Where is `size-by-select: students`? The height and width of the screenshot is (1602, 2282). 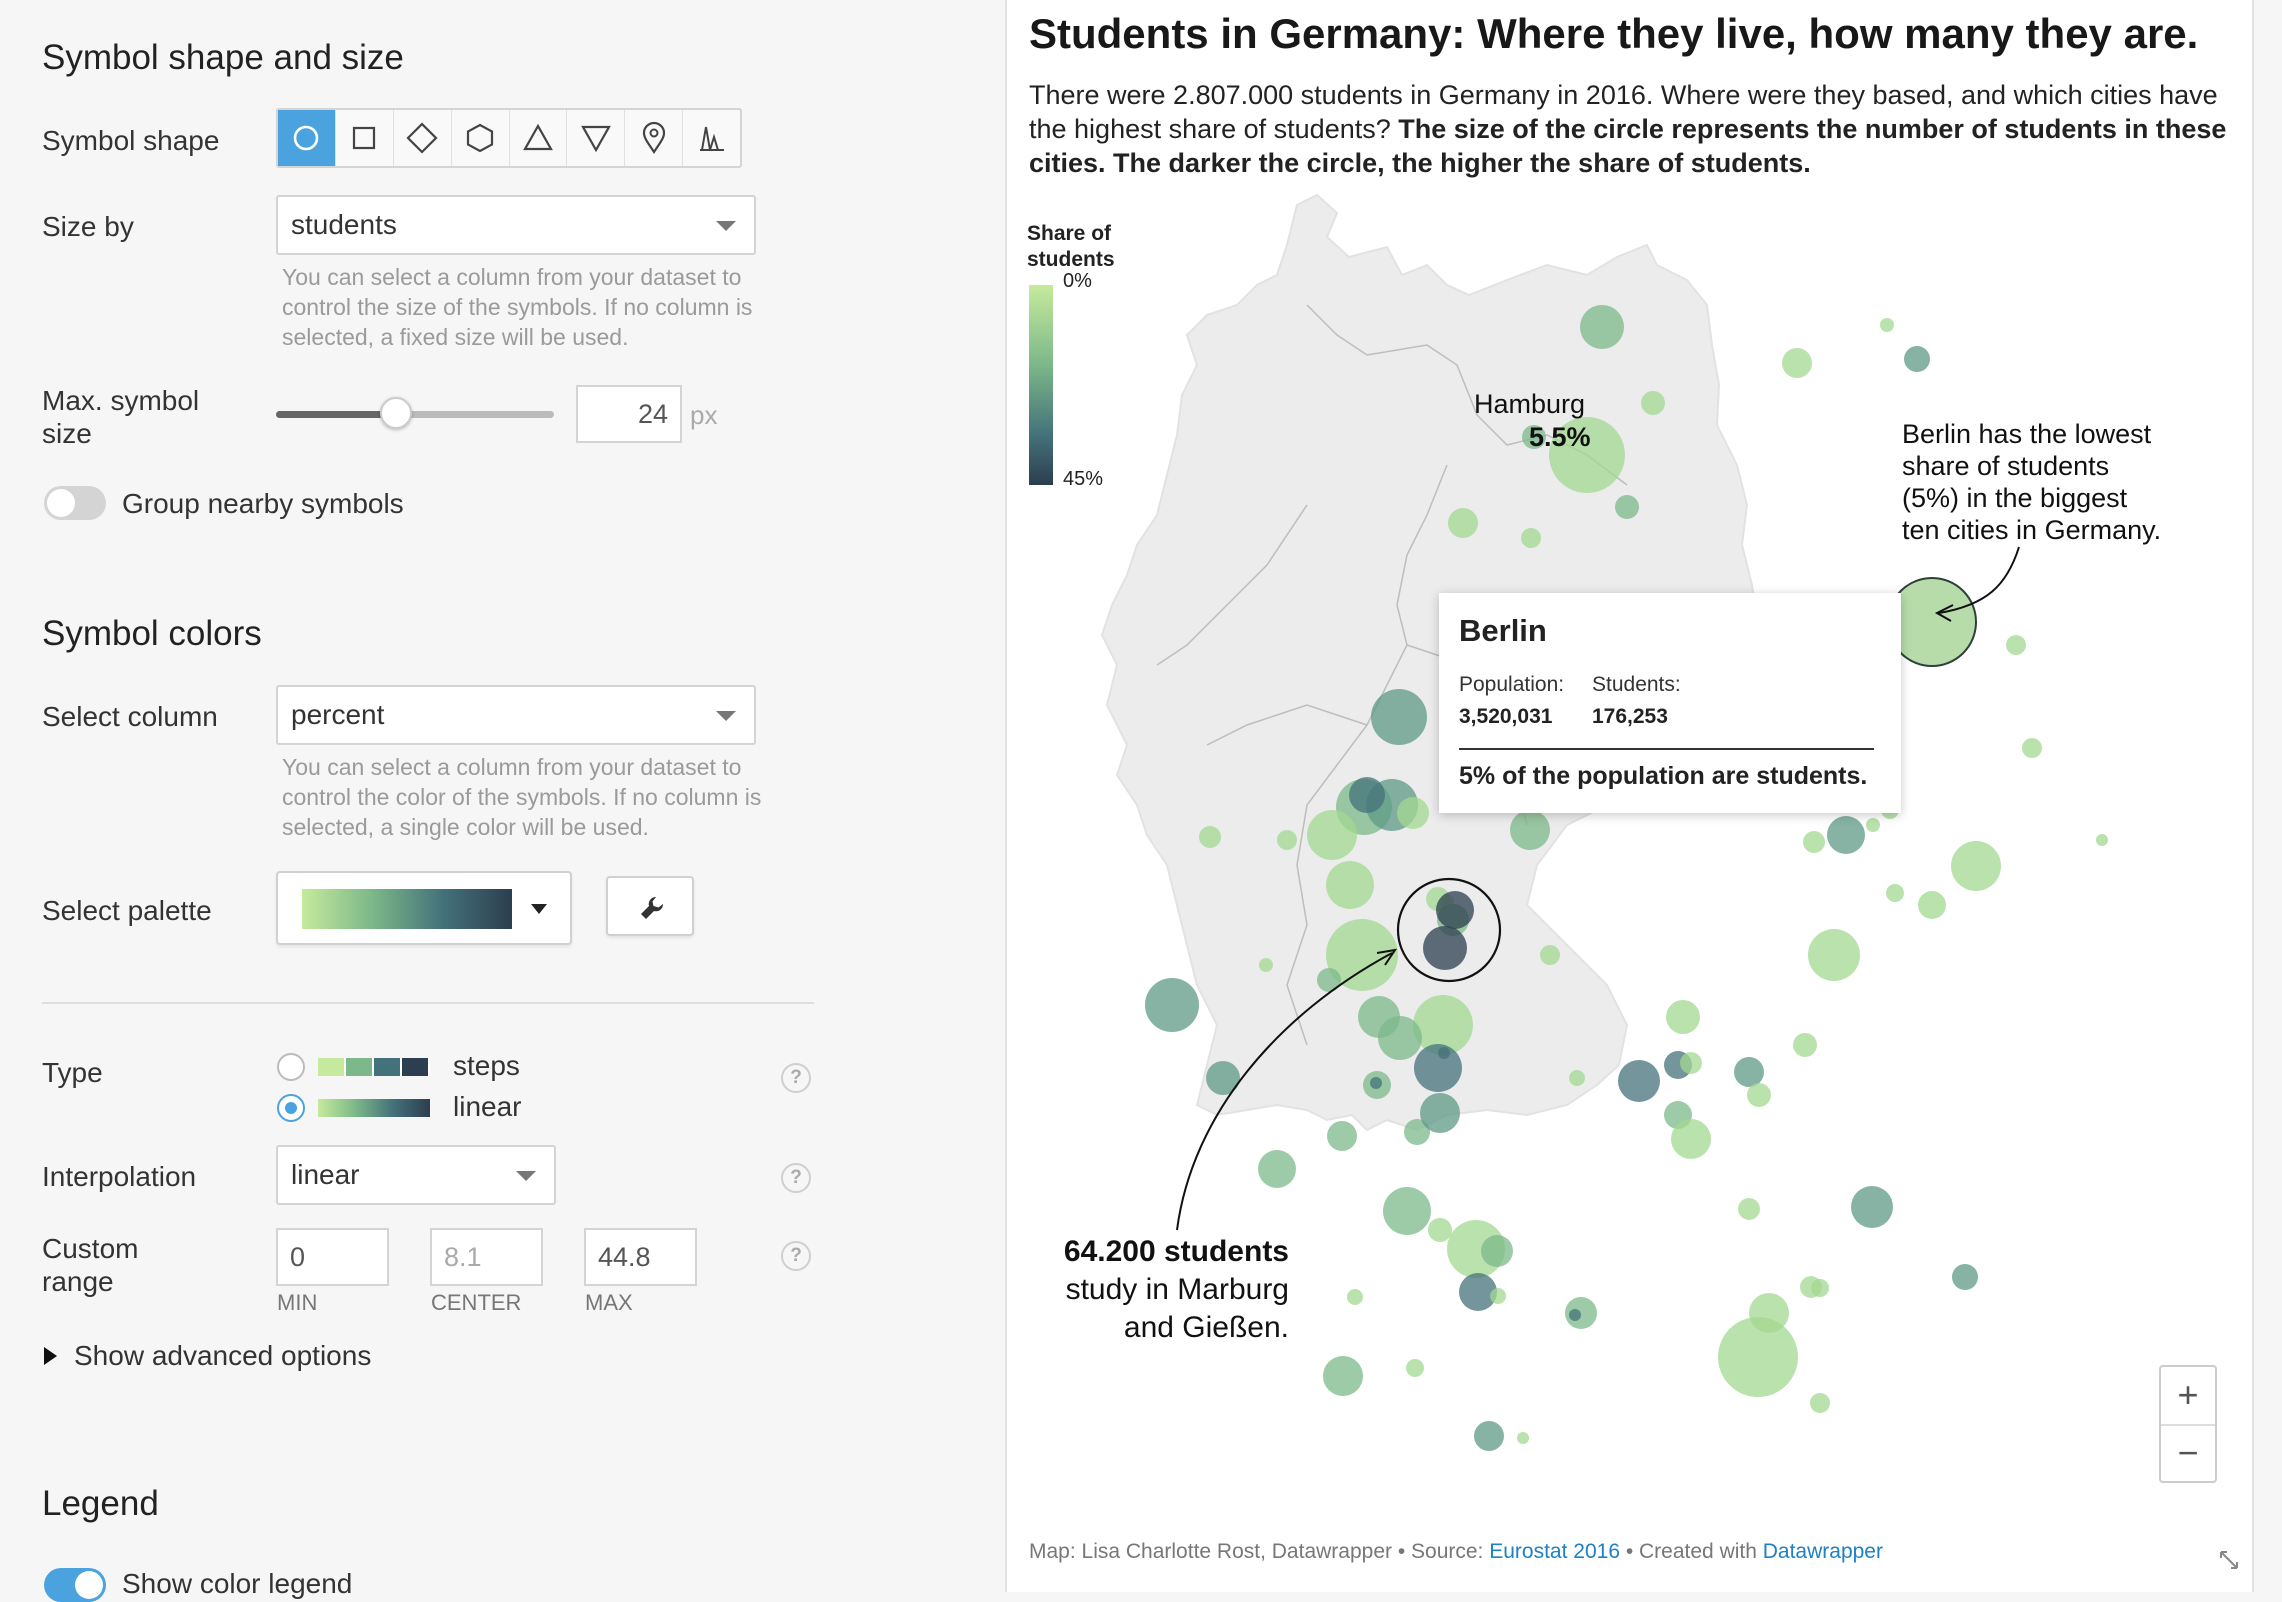 size-by-select: students is located at coordinates (516, 225).